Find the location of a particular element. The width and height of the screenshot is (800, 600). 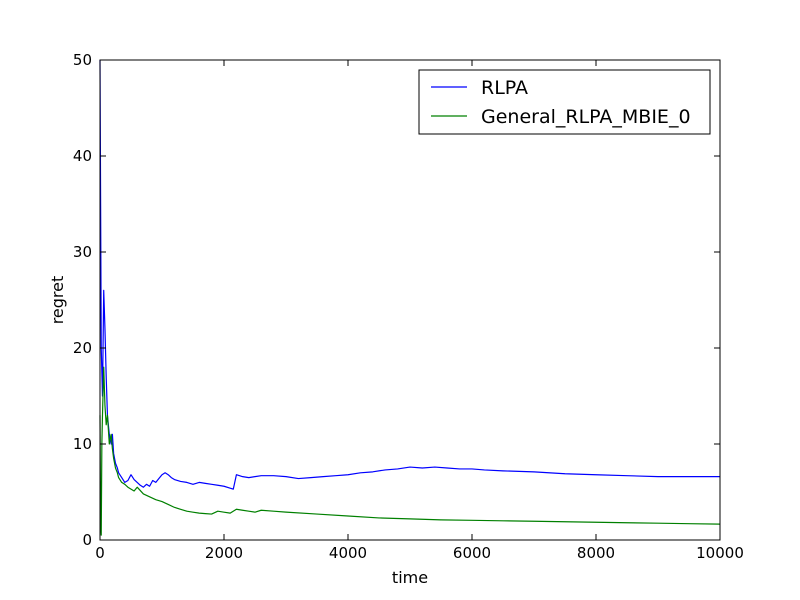

x-tick-label: 0 is located at coordinates (100, 553).